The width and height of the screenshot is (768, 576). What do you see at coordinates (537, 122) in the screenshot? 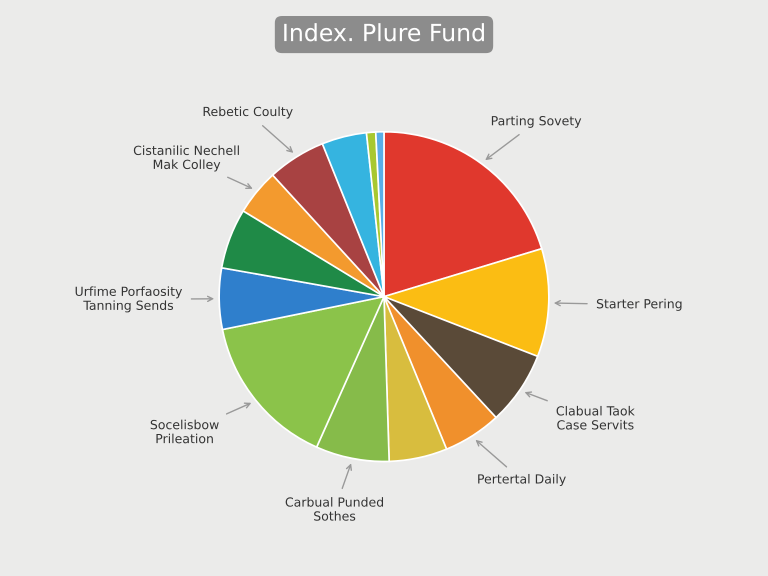
I see `slice-label: Parting Sovety` at bounding box center [537, 122].